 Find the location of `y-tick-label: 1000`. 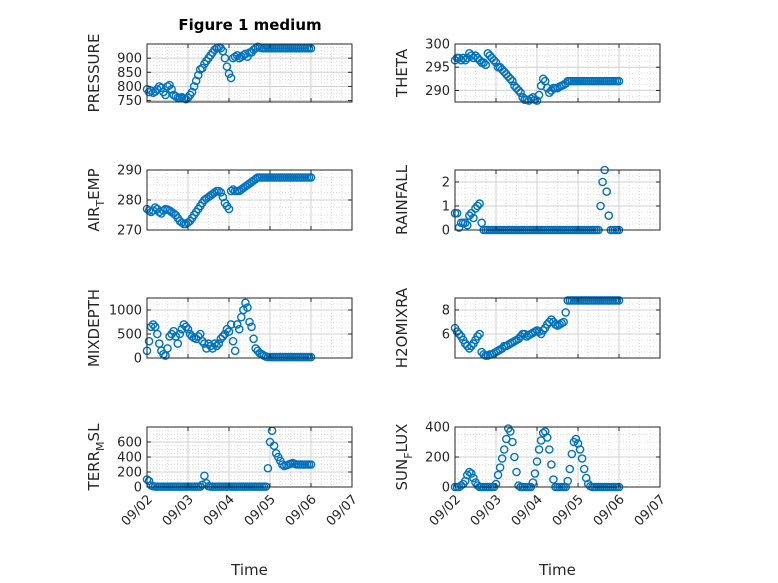

y-tick-label: 1000 is located at coordinates (125, 311).